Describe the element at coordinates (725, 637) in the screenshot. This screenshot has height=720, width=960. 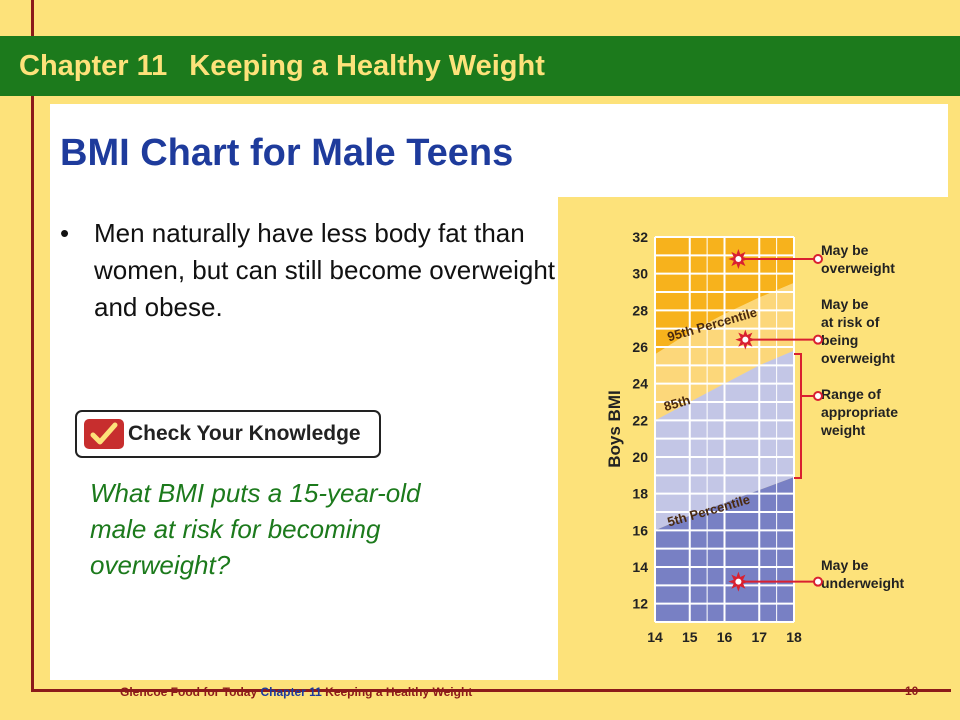
I see `x-tick-label: 16` at that location.